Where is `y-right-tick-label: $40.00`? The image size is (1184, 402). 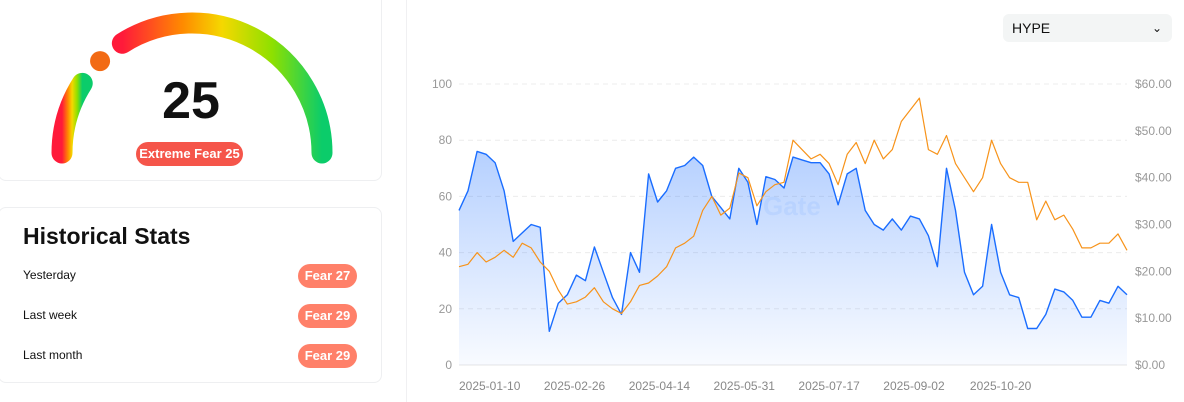
y-right-tick-label: $40.00 is located at coordinates (1153, 178).